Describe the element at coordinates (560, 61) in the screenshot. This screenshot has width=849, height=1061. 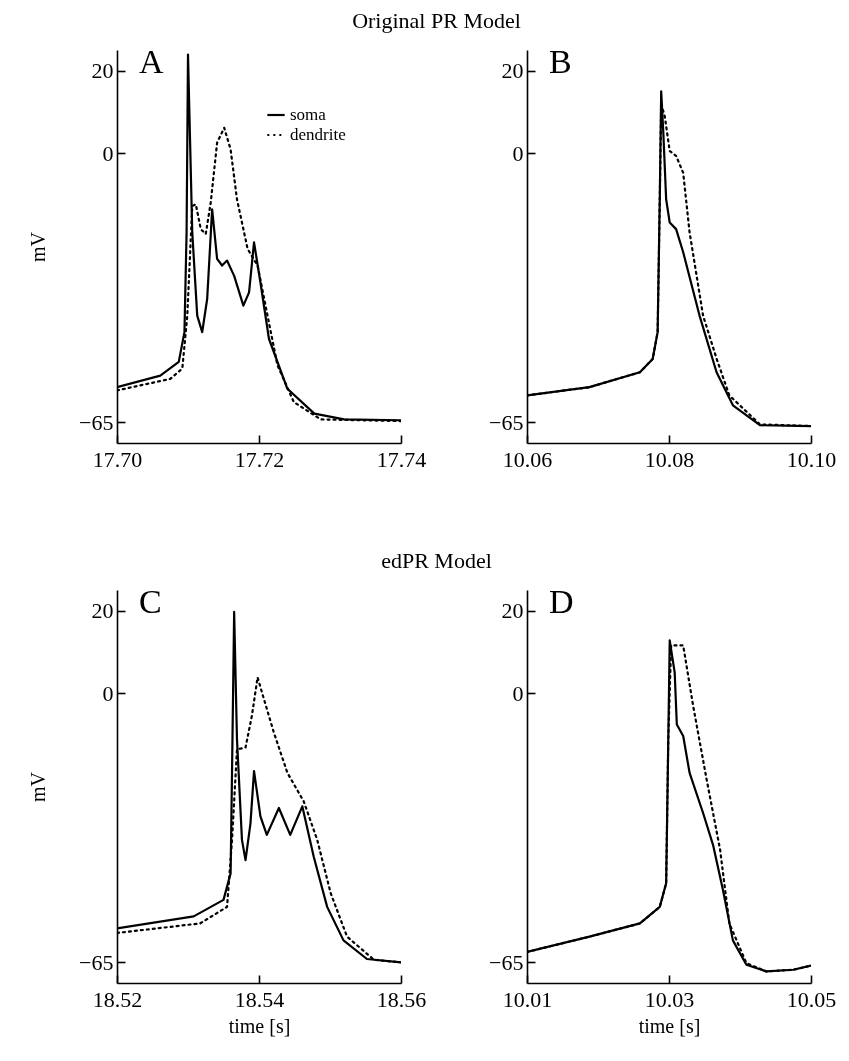
I see `annotation: B` at that location.